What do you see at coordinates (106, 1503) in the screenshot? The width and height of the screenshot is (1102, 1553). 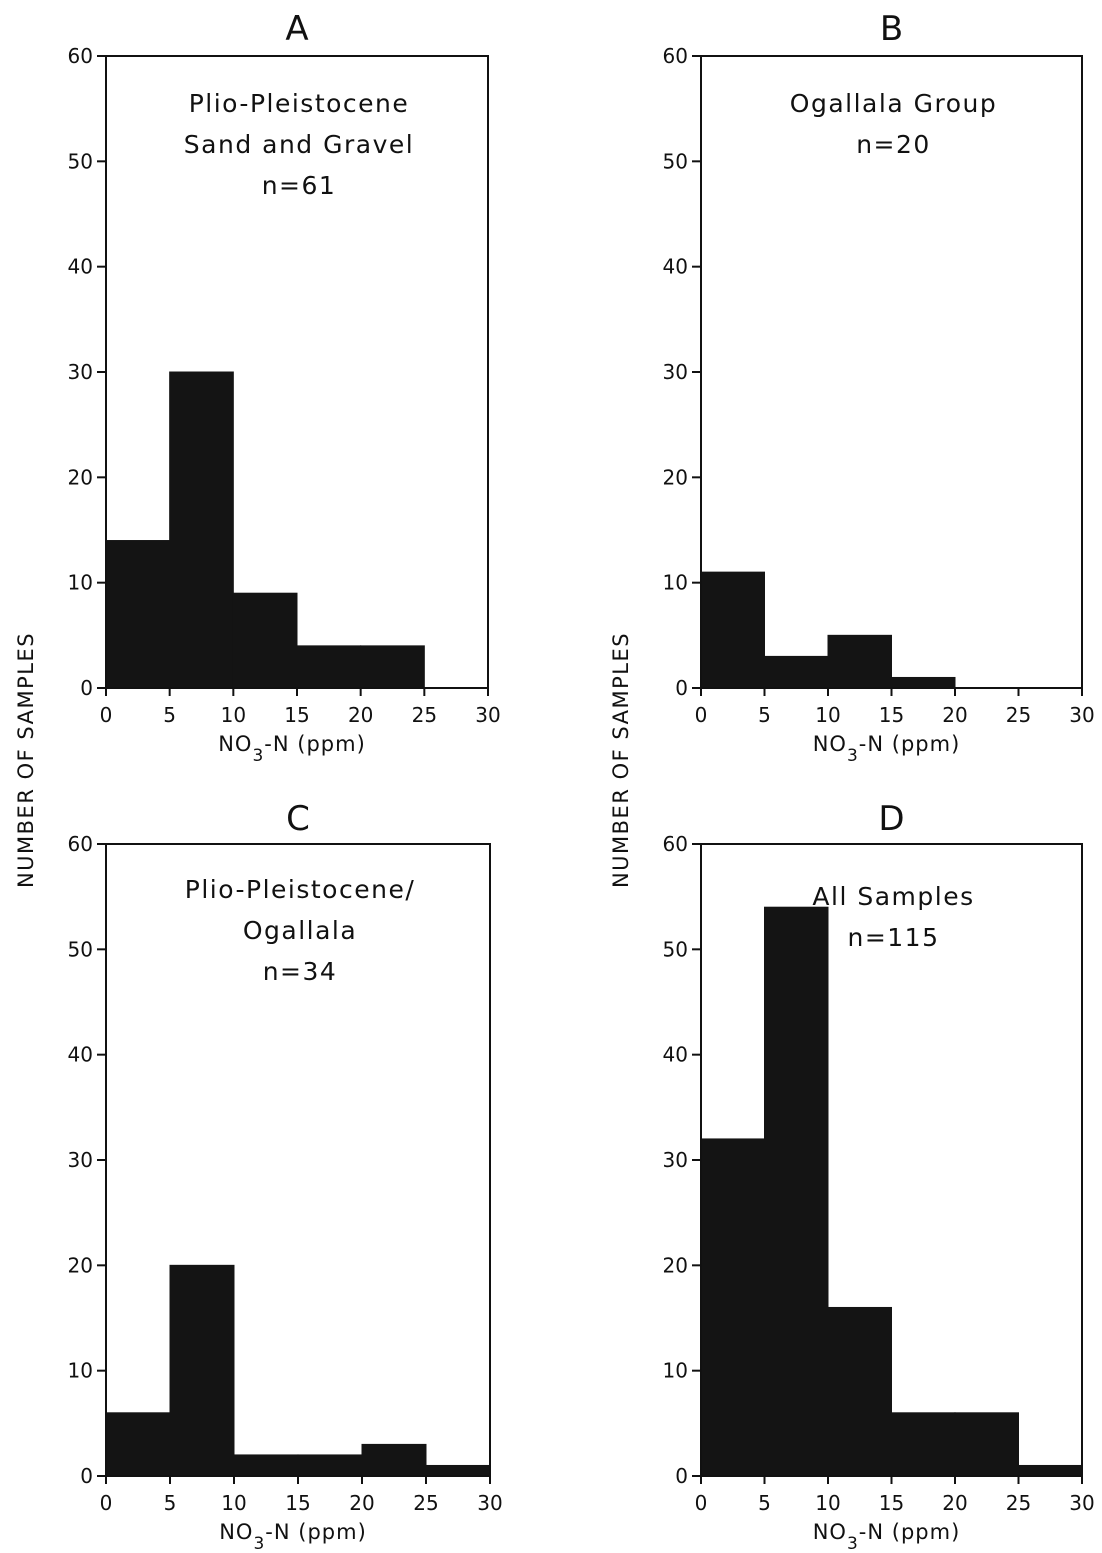 I see `x-tick-label-c-0: 0` at bounding box center [106, 1503].